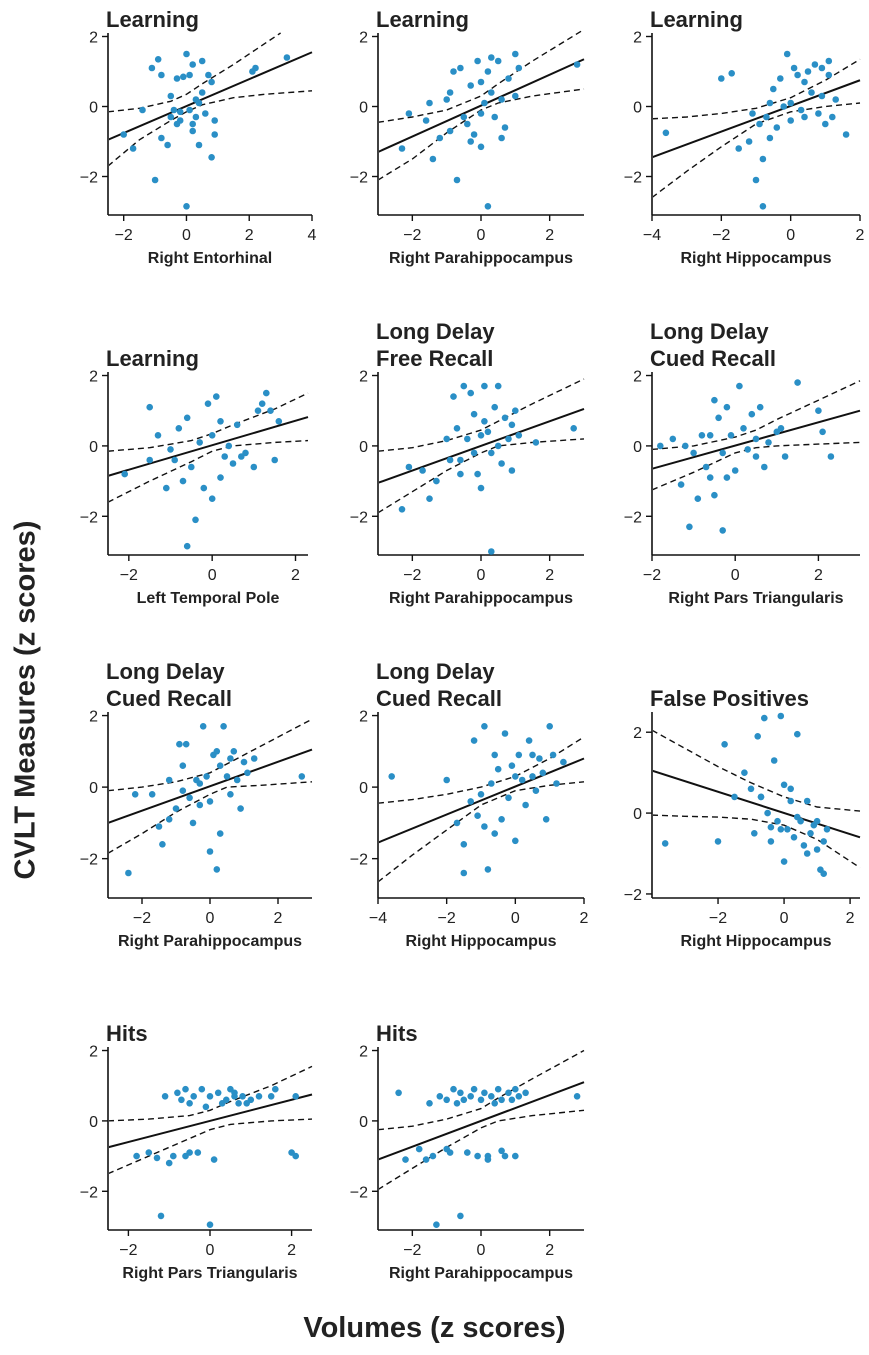 This screenshot has width=869, height=1355. I want to click on panel-title: False Positives, so click(729, 698).